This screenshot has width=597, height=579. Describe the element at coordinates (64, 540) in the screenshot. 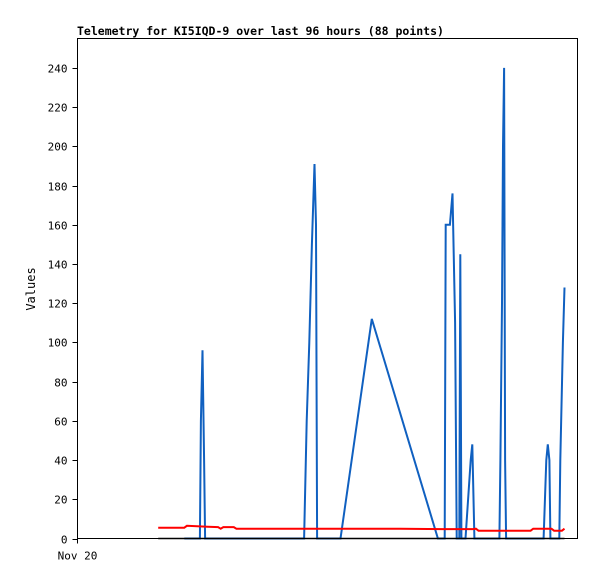

I see `y-tick-label: 0` at that location.